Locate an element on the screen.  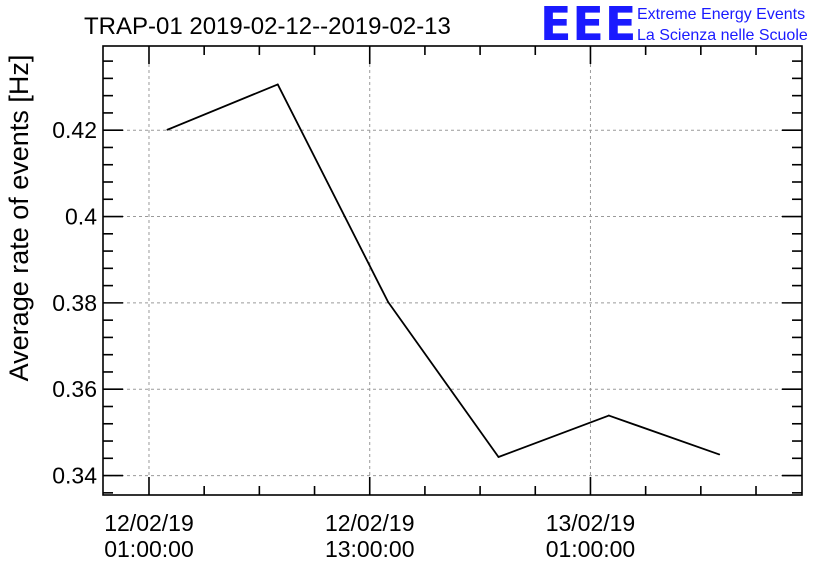
y-tick-label: 0.4 is located at coordinates (81, 217).